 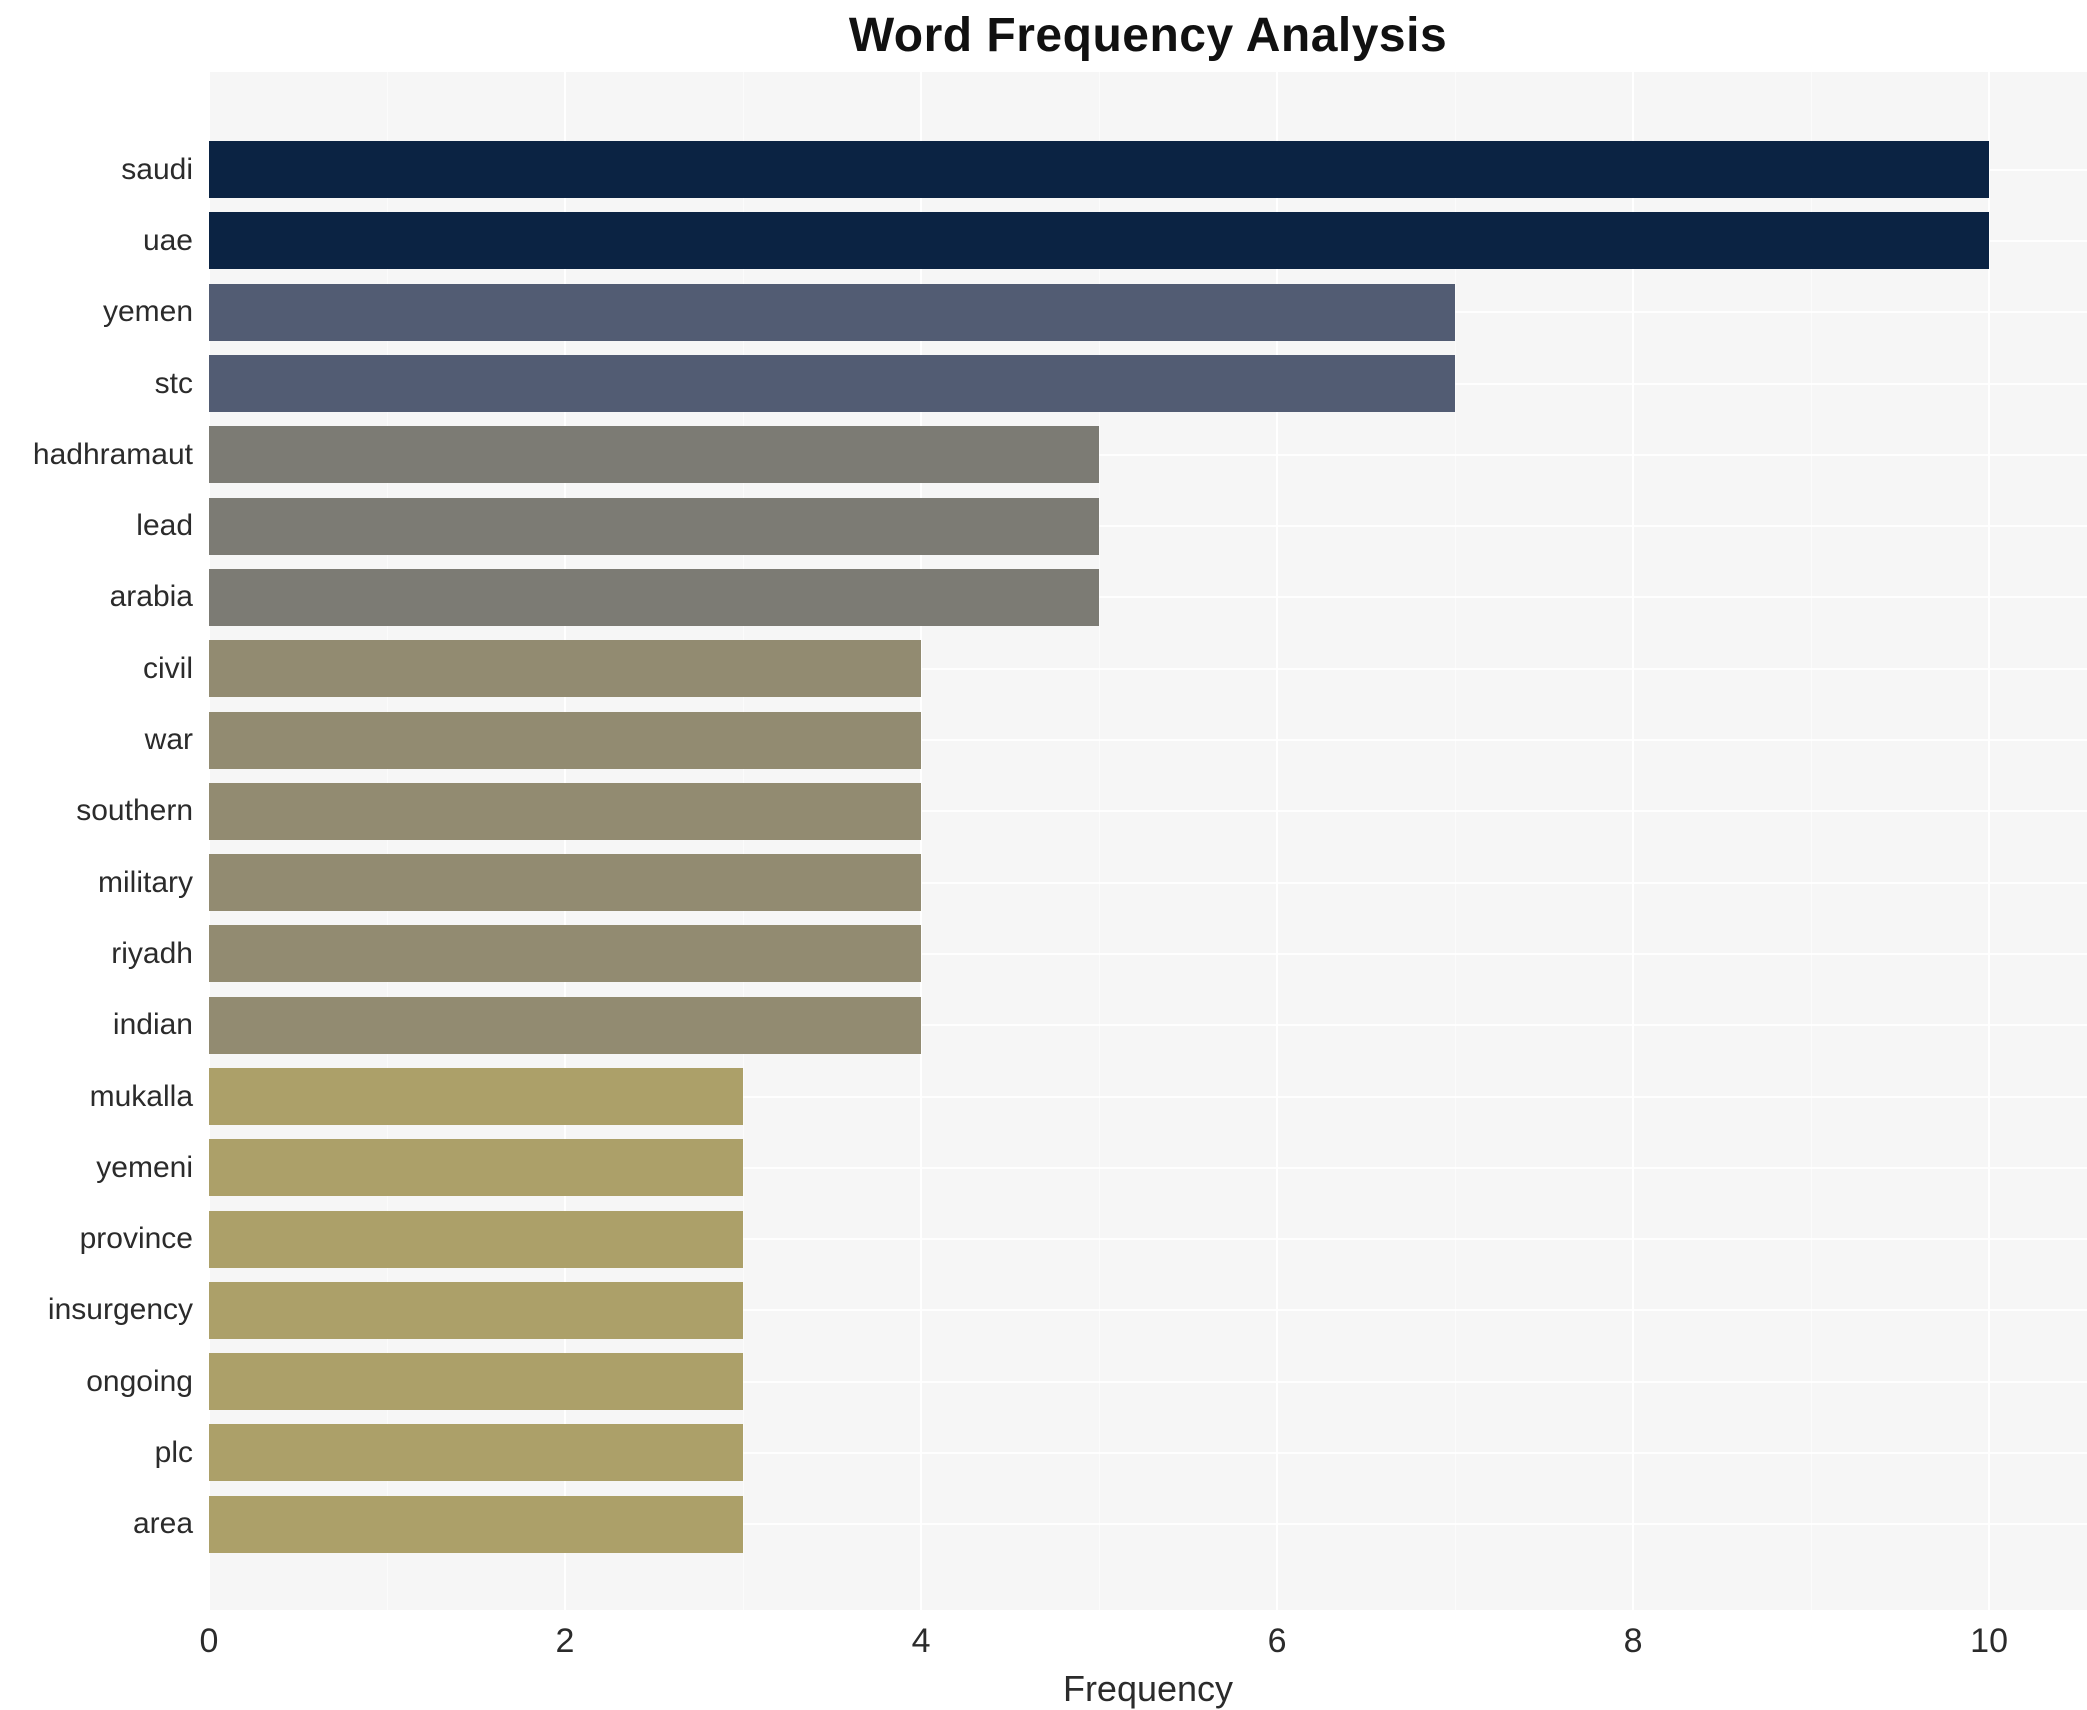 I want to click on x-tick-label-6: 6, so click(x=1277, y=1641).